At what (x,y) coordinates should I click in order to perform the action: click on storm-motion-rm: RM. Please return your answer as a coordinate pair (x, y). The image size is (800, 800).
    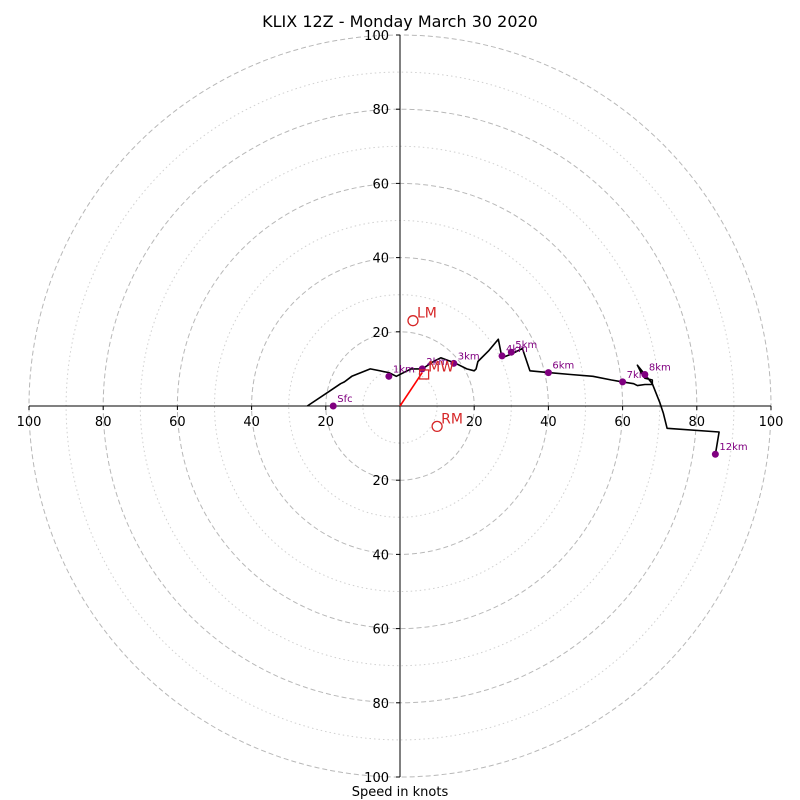
    Looking at the image, I should click on (447, 422).